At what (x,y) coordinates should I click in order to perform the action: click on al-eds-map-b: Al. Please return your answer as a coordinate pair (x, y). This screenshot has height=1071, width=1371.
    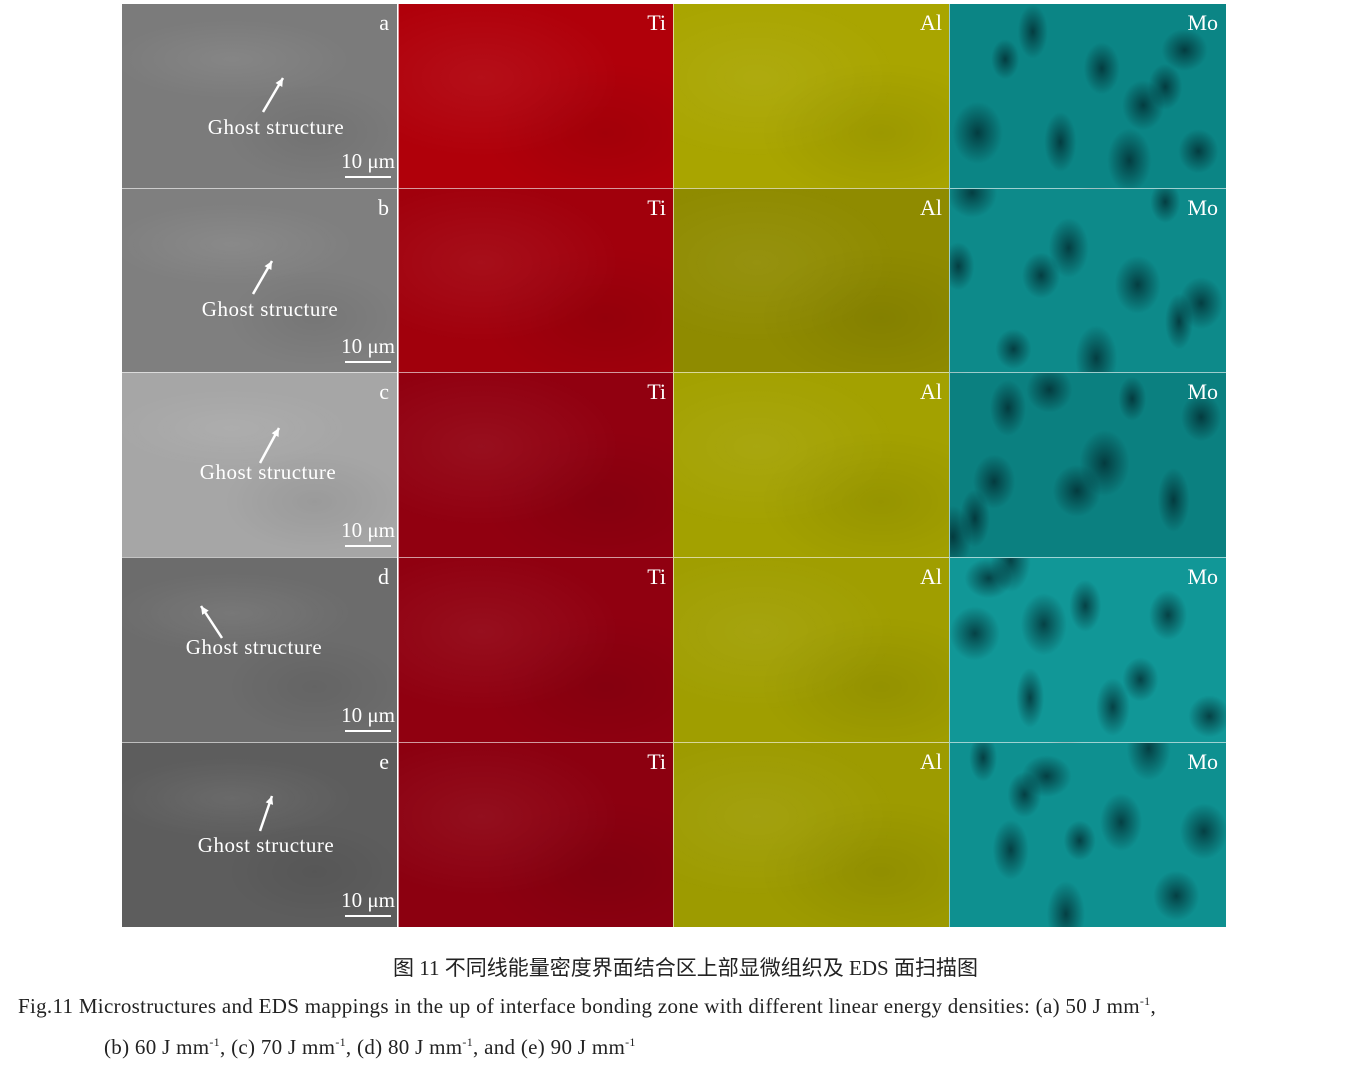
    Looking at the image, I should click on (811, 280).